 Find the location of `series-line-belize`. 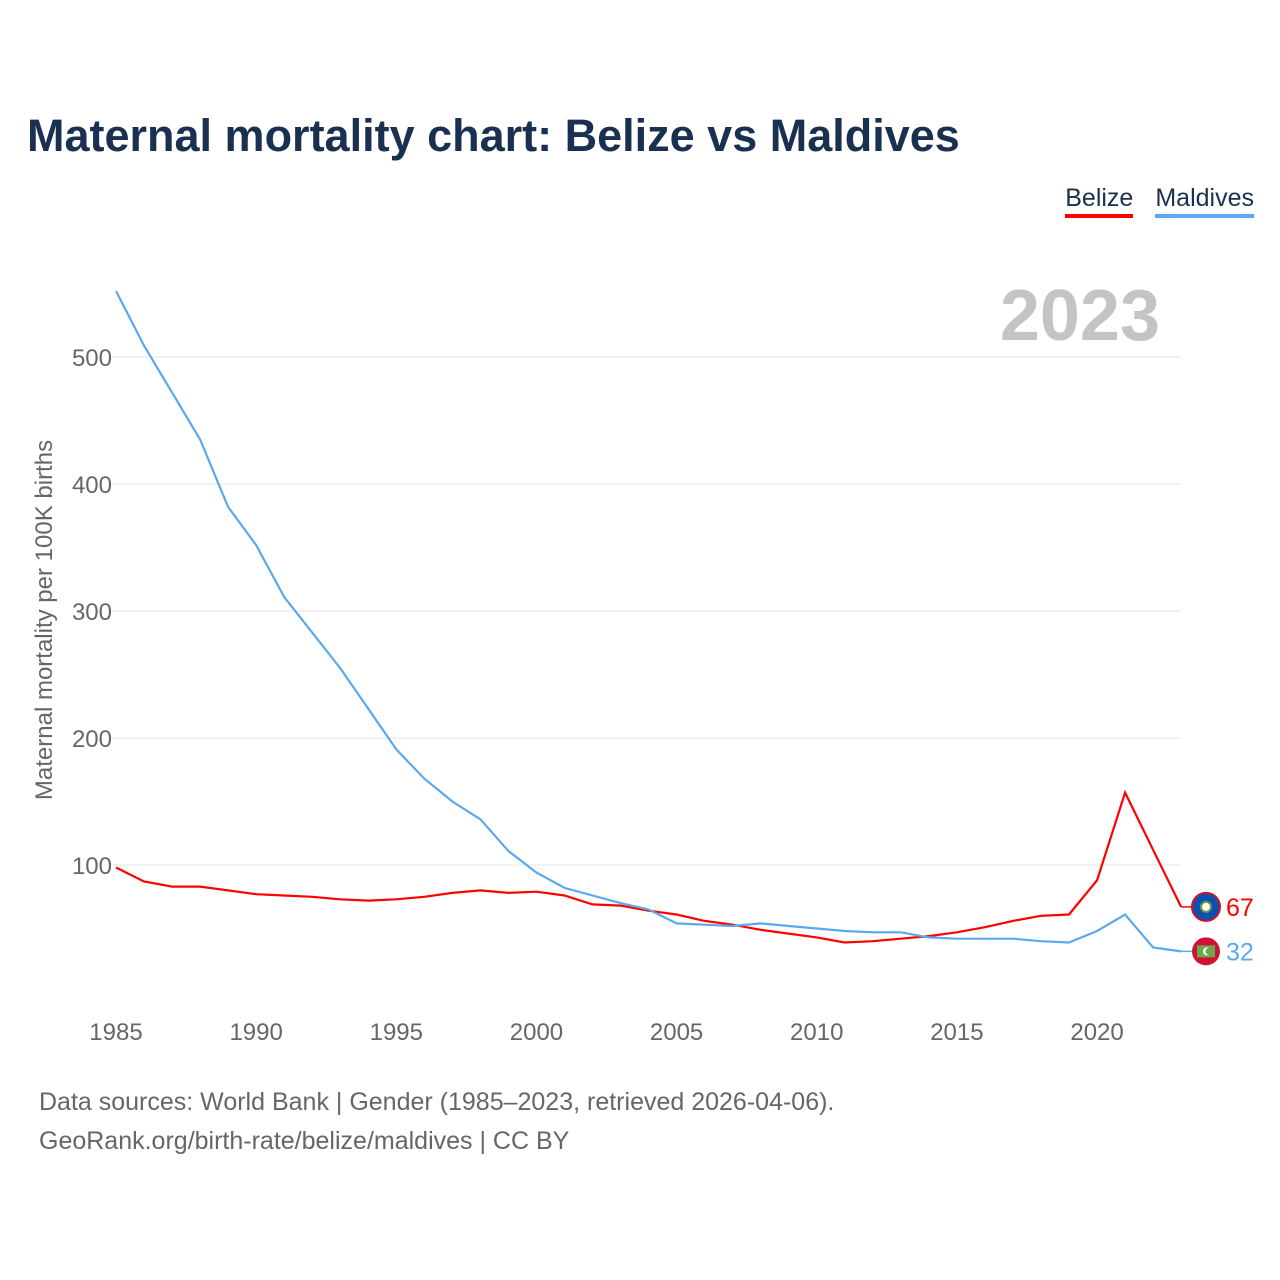

series-line-belize is located at coordinates (649, 866).